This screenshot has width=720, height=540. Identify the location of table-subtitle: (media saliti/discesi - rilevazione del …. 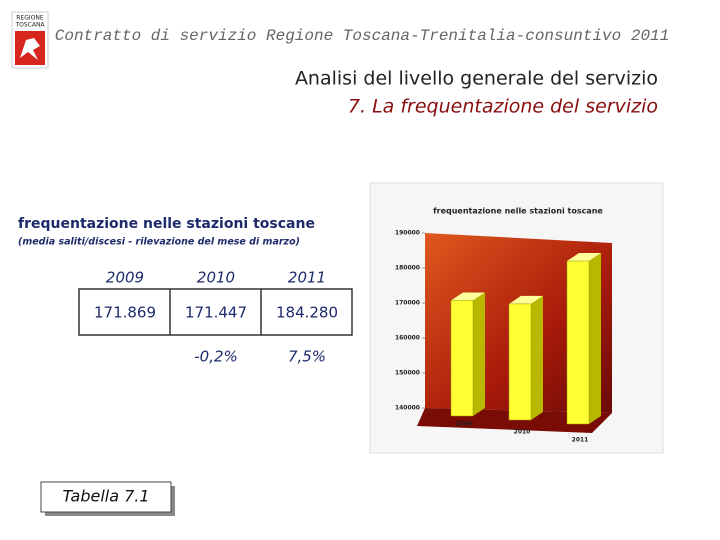
(159, 242).